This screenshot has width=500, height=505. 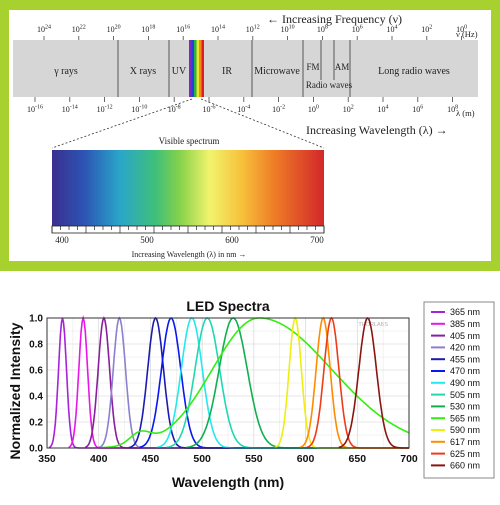 I want to click on x-axis-label: Wavelength (nm), so click(x=228, y=482).